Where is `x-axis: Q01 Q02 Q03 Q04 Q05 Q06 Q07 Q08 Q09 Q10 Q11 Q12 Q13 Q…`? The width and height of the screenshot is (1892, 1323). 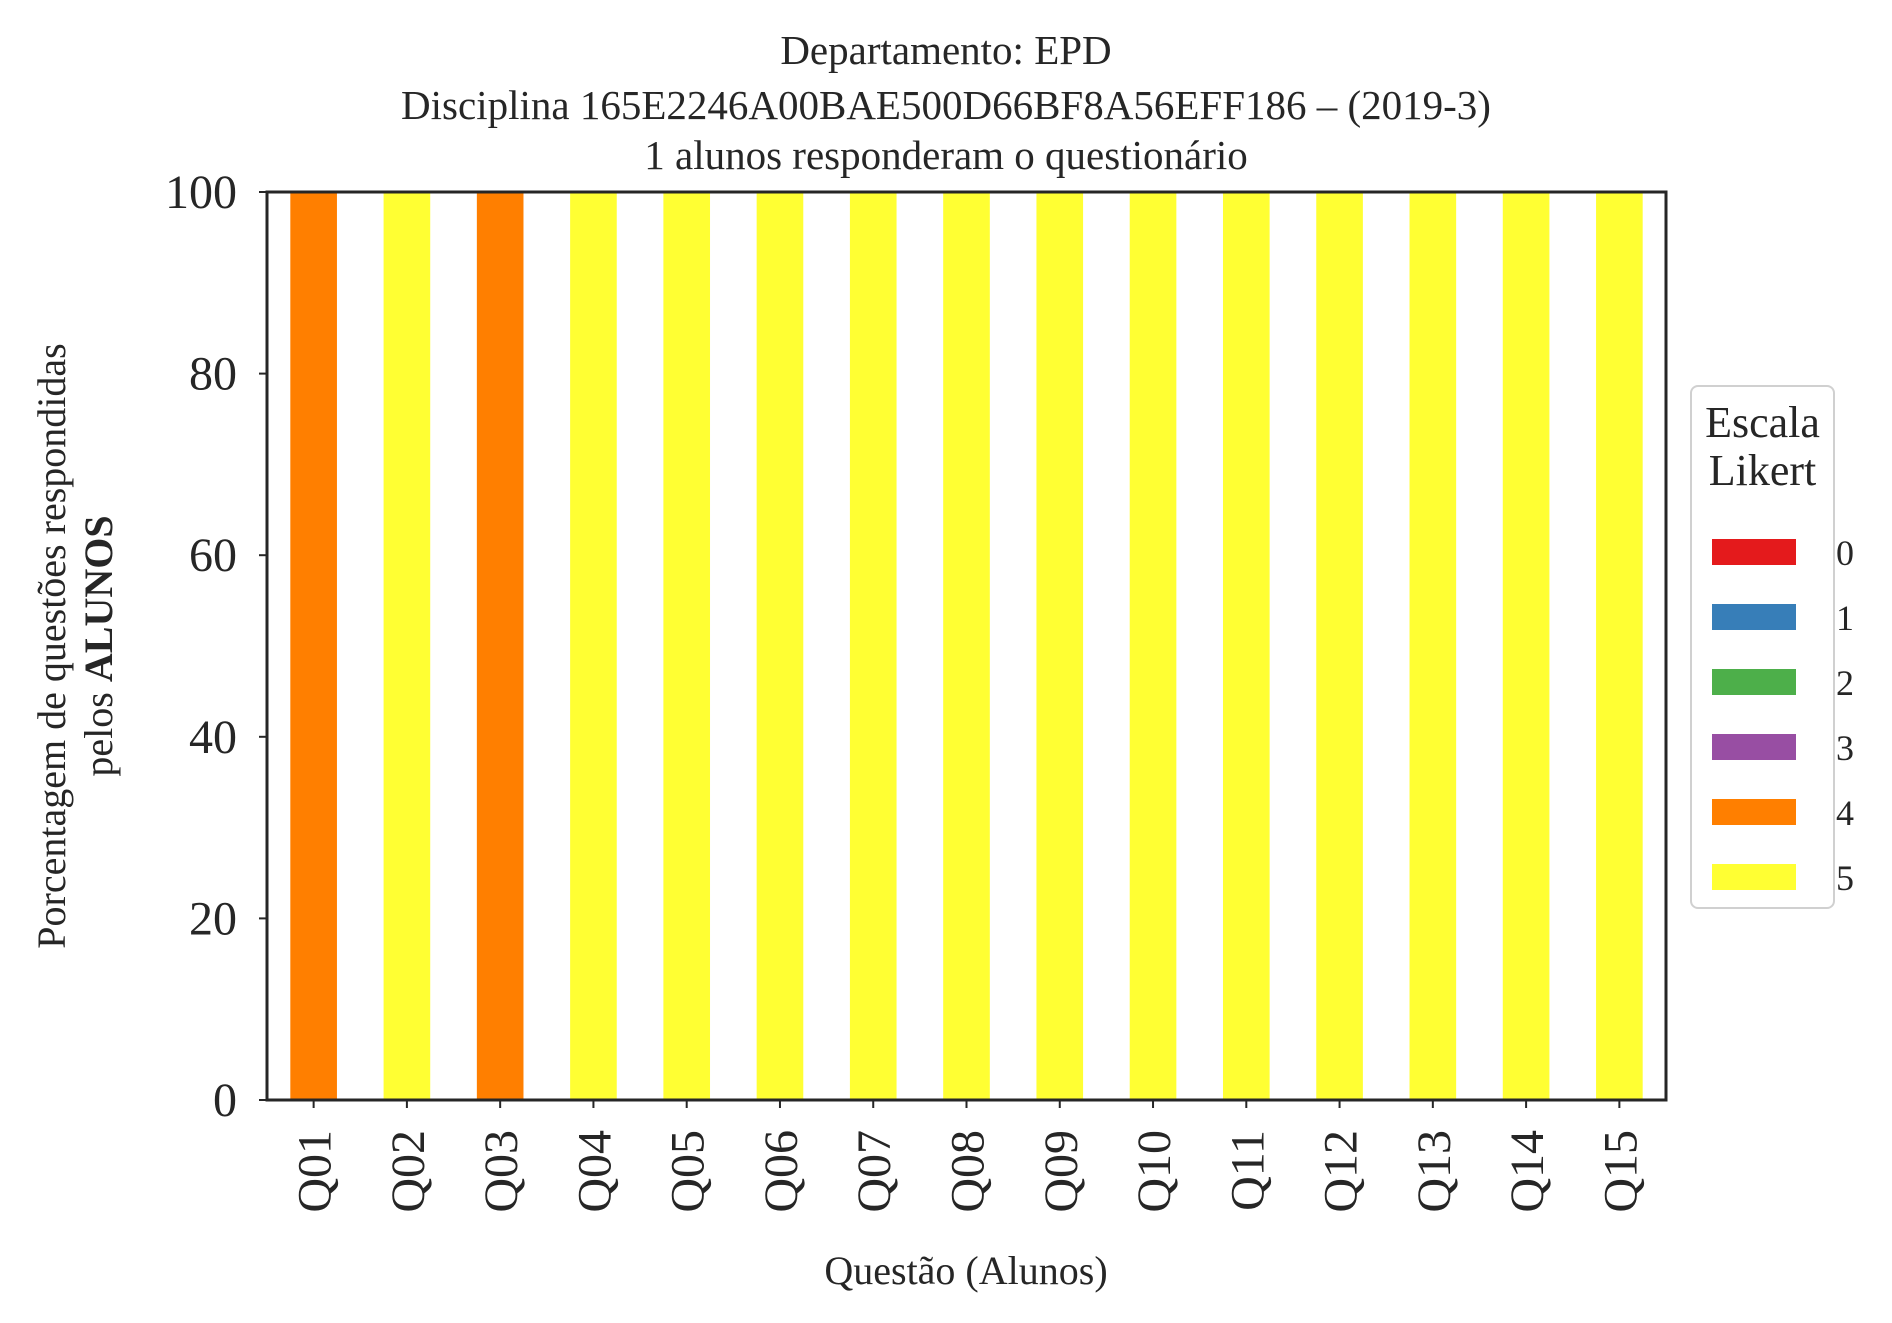
x-axis: Q01 Q02 Q03 Q04 Q05 Q06 Q07 Q08 Q09 Q10 Q11 Q12 Q13 Q… is located at coordinates (968, 1156).